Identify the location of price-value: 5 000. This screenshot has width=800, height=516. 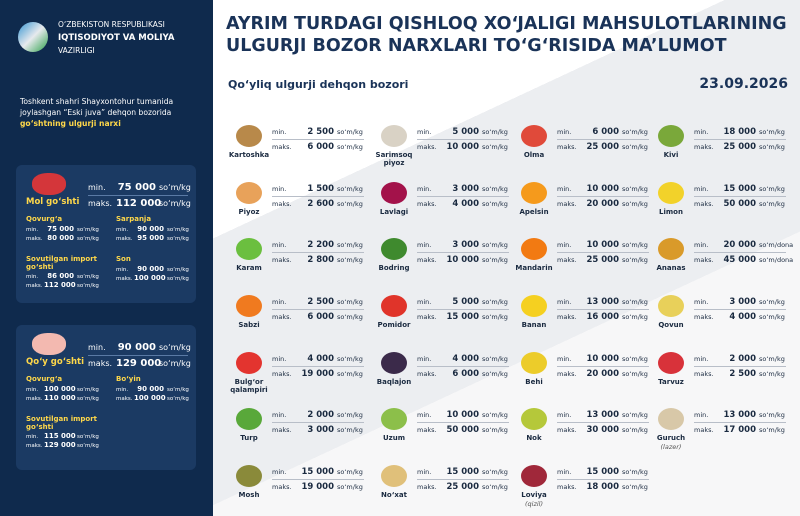
(465, 132).